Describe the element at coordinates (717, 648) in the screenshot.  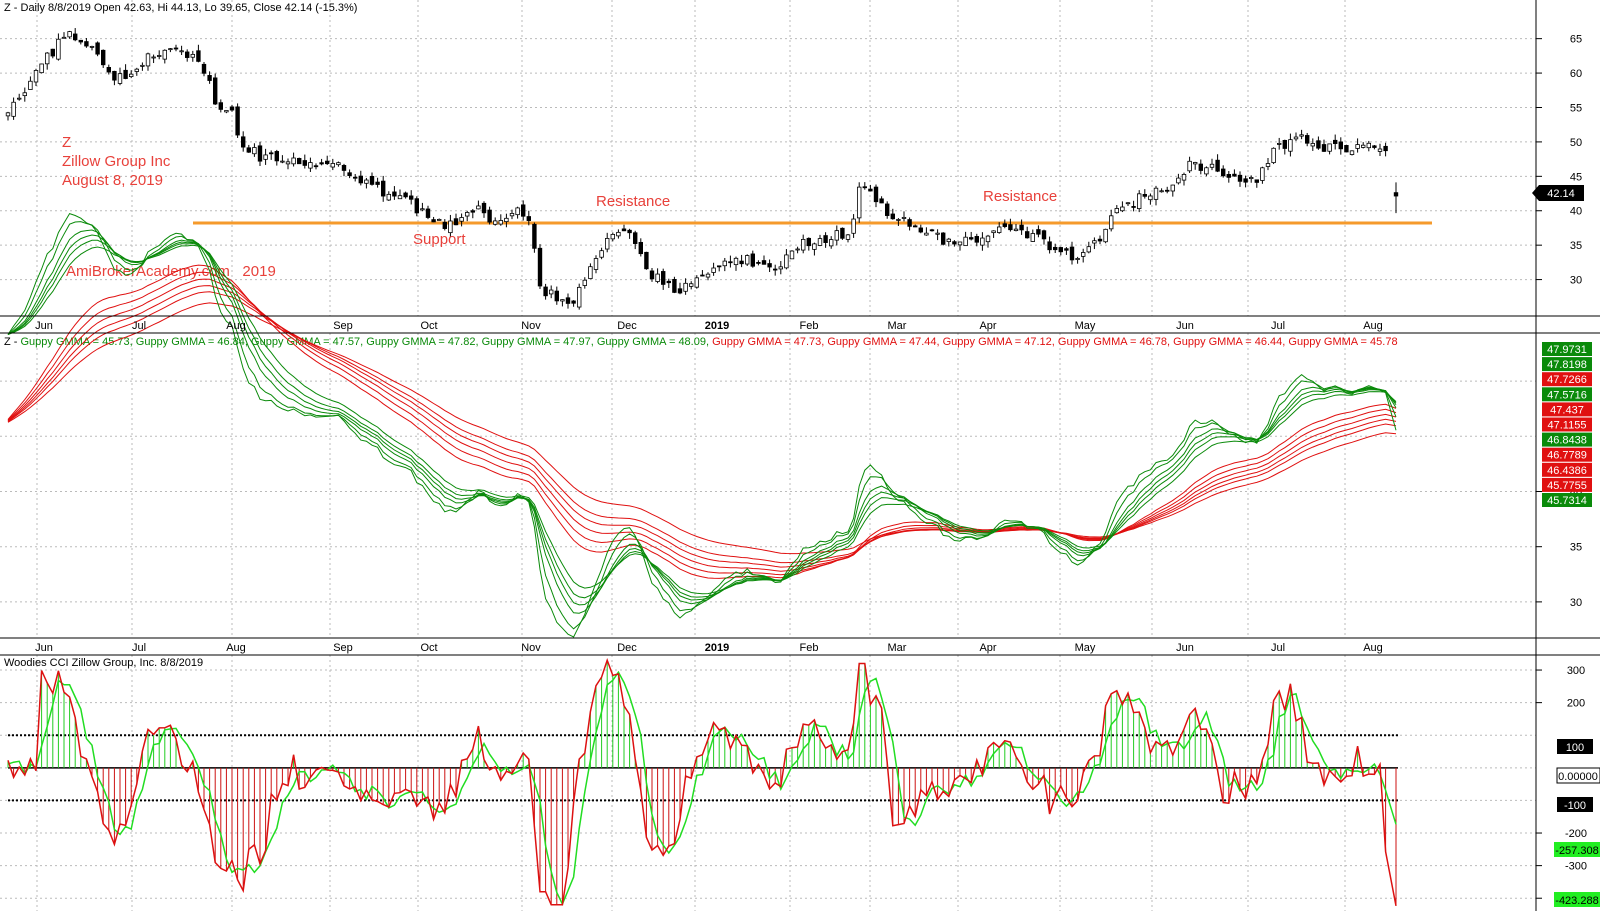
I see `month-label: 2019` at that location.